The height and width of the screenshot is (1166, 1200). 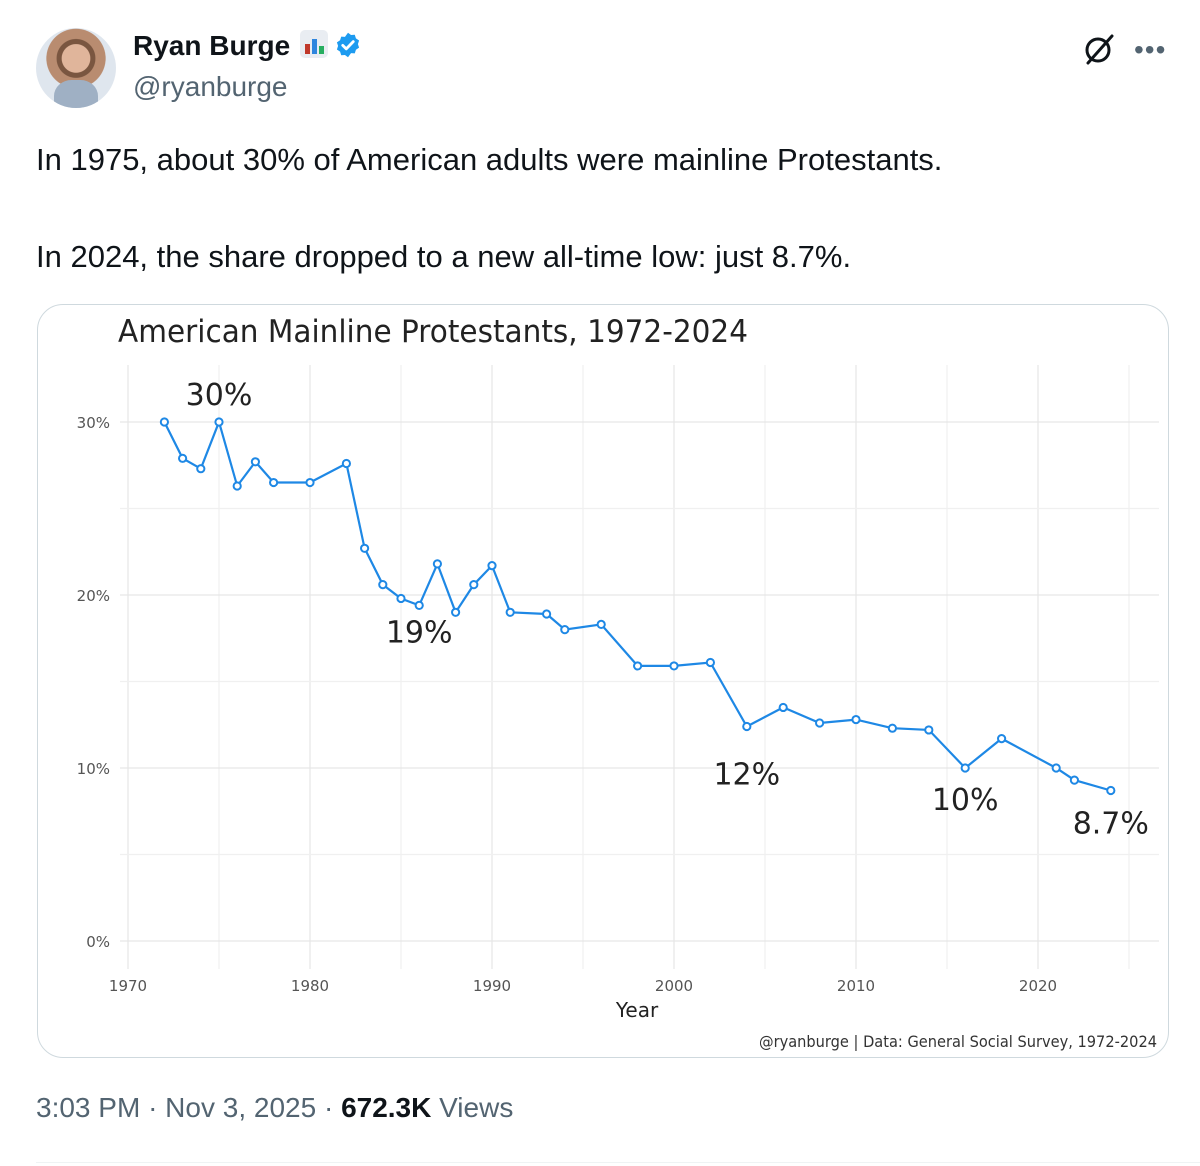 What do you see at coordinates (856, 986) in the screenshot?
I see `x-tick-label: 2010` at bounding box center [856, 986].